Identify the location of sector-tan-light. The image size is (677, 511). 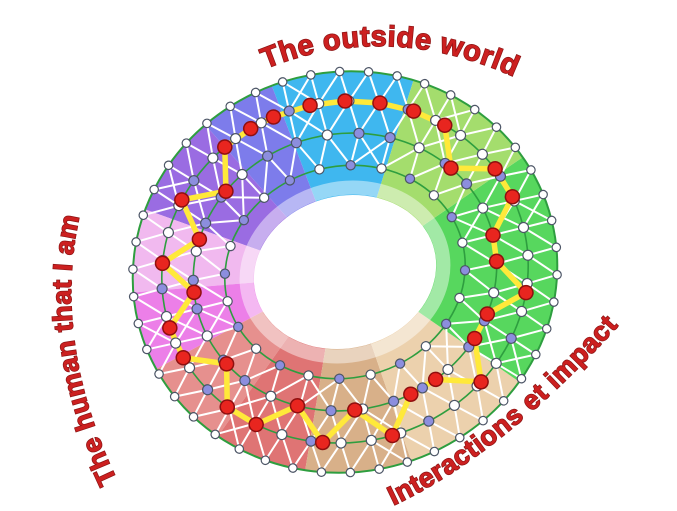
(445, 386).